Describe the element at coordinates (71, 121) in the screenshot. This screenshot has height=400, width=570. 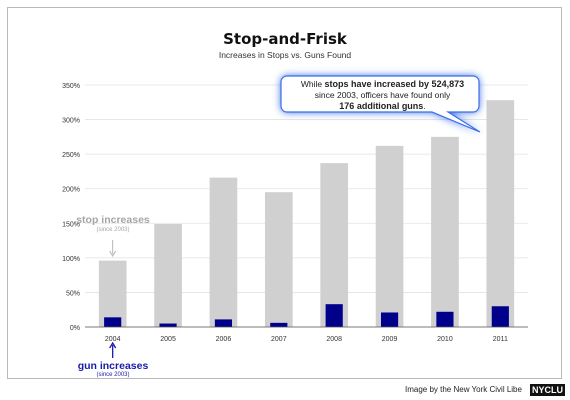
I see `y-tick-label: 300%` at that location.